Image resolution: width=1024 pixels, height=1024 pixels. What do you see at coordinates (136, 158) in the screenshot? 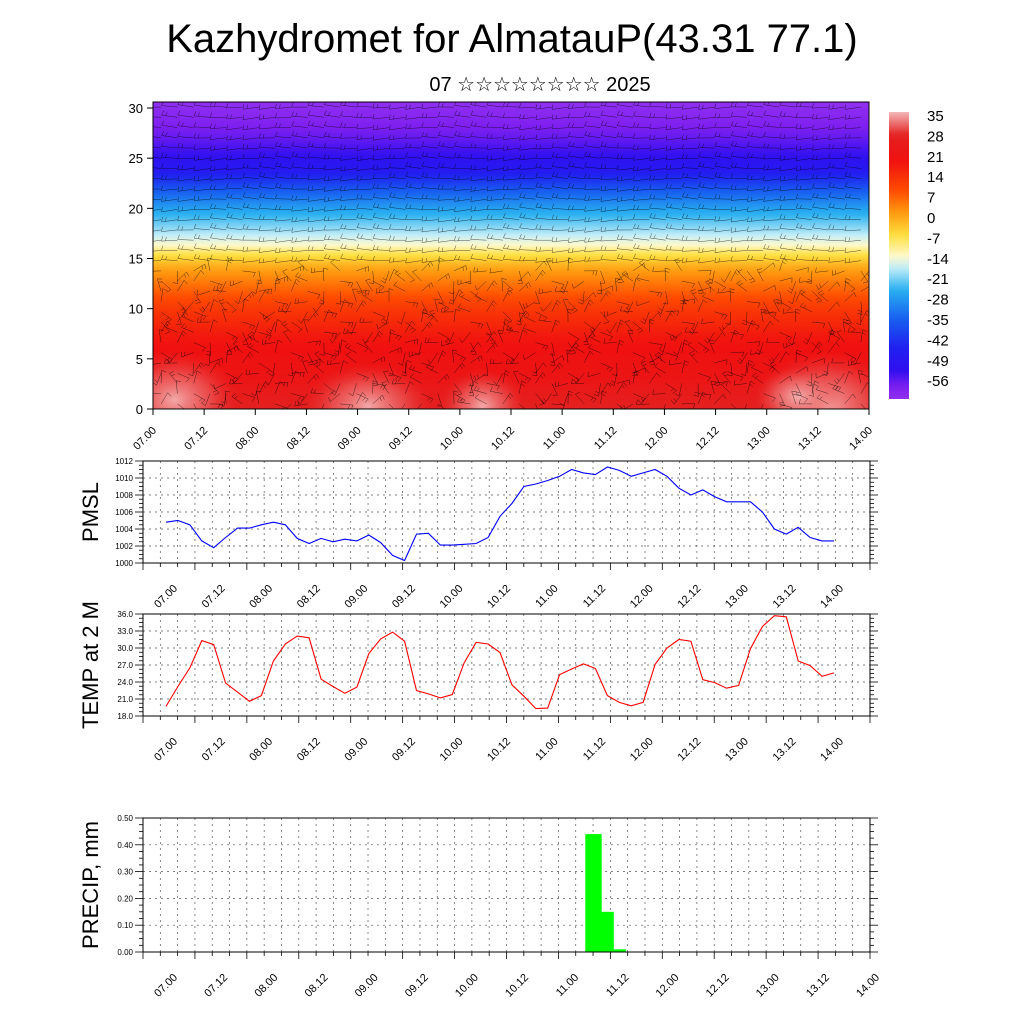
I see `y-tick-label: 25` at bounding box center [136, 158].